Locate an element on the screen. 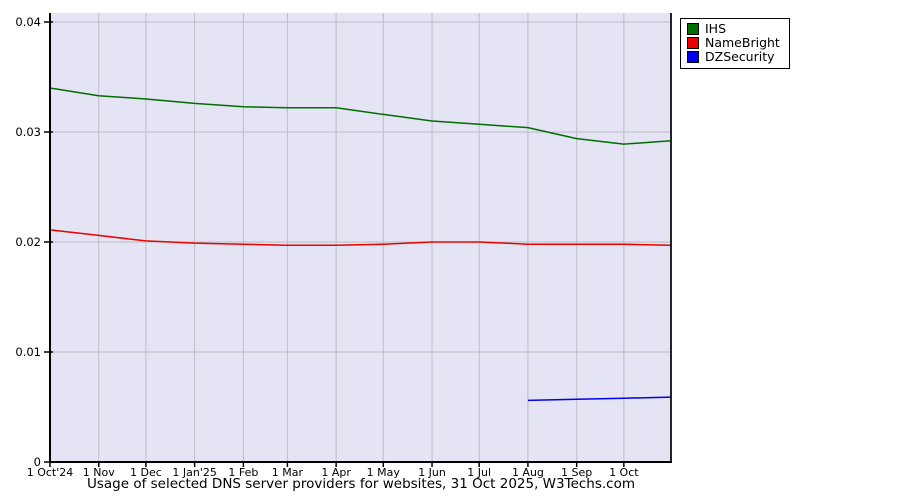 This screenshot has width=900, height=500. legend-item-dzsecurity: DZSecurity is located at coordinates (733, 57).